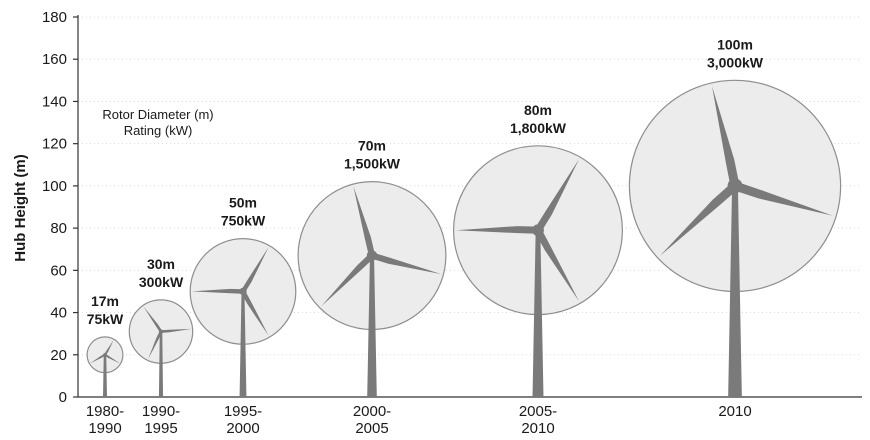 The height and width of the screenshot is (440, 870). What do you see at coordinates (243, 203) in the screenshot?
I see `rotor-diameter-label: 50m` at bounding box center [243, 203].